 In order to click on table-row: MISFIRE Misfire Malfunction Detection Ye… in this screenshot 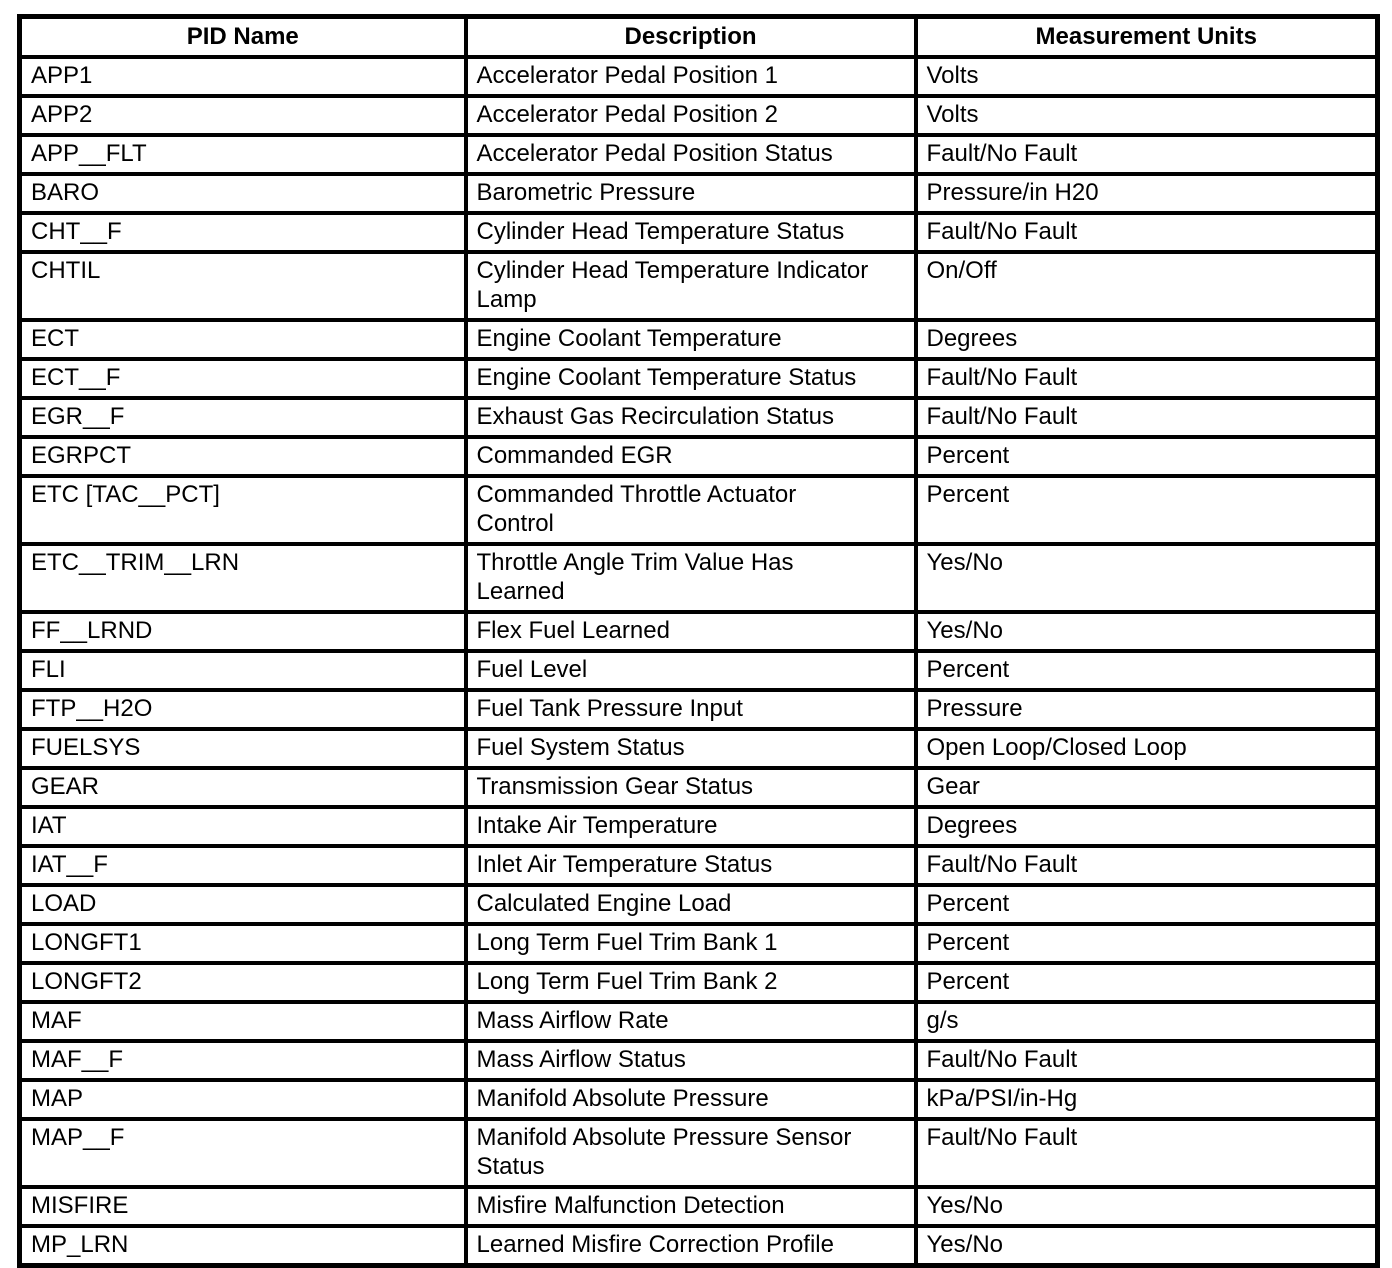, I will do `click(698, 1206)`.